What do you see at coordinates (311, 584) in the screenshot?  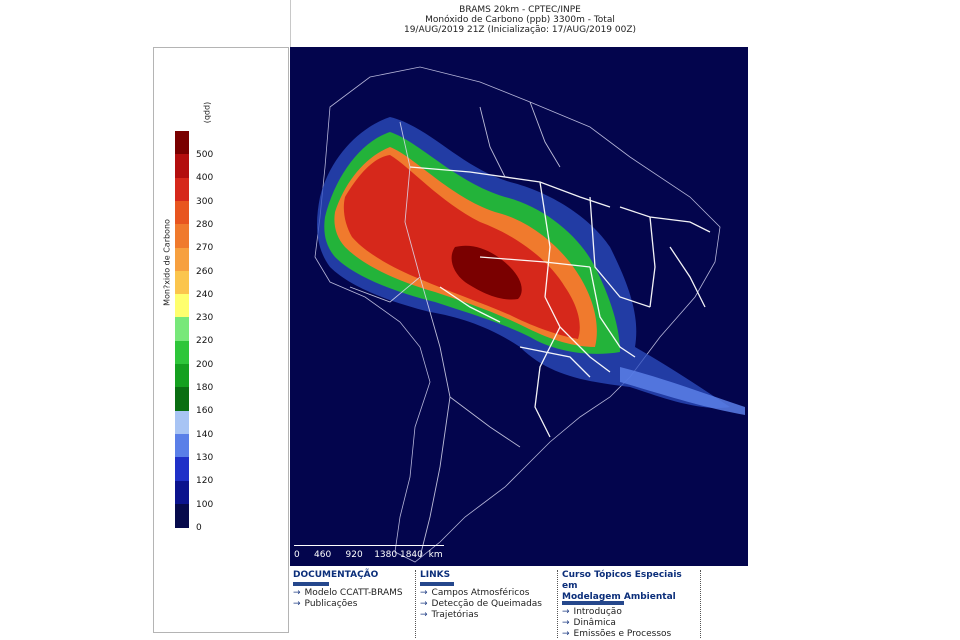 I see `documentacao-underline` at bounding box center [311, 584].